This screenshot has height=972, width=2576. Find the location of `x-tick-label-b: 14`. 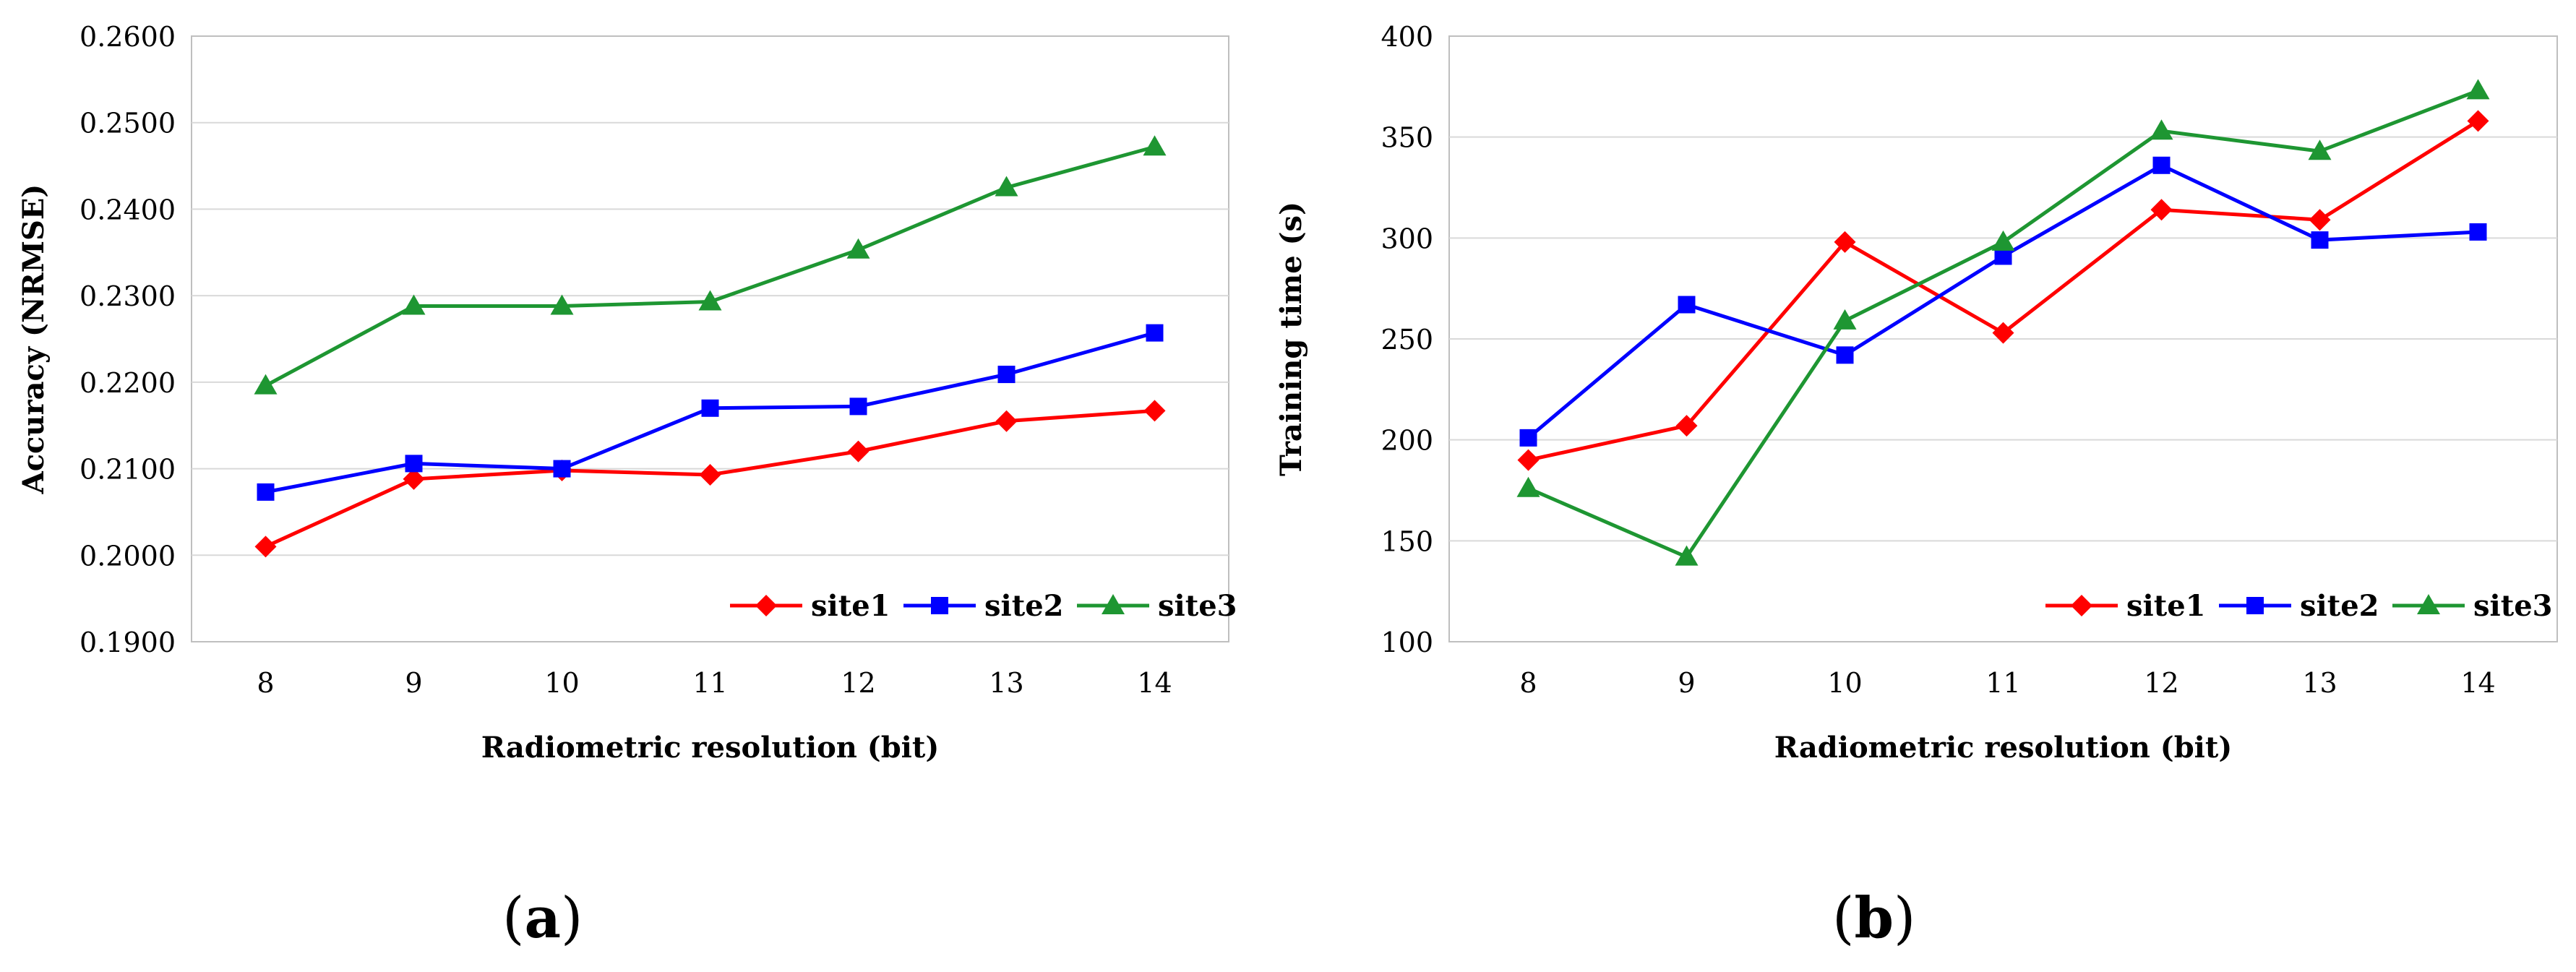

x-tick-label-b: 14 is located at coordinates (2478, 683).